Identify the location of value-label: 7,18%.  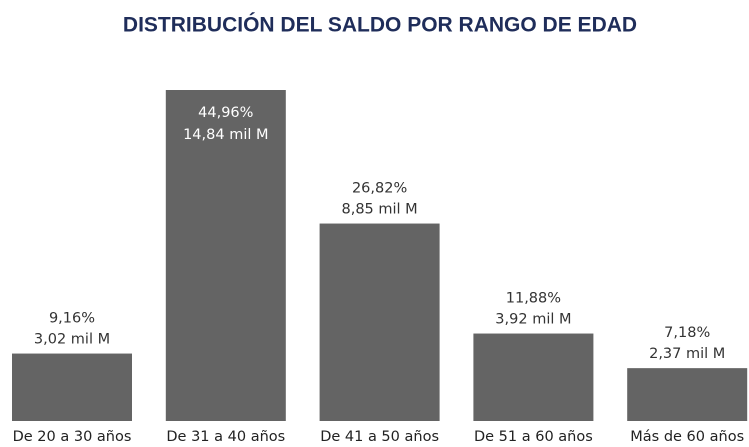
(687, 333).